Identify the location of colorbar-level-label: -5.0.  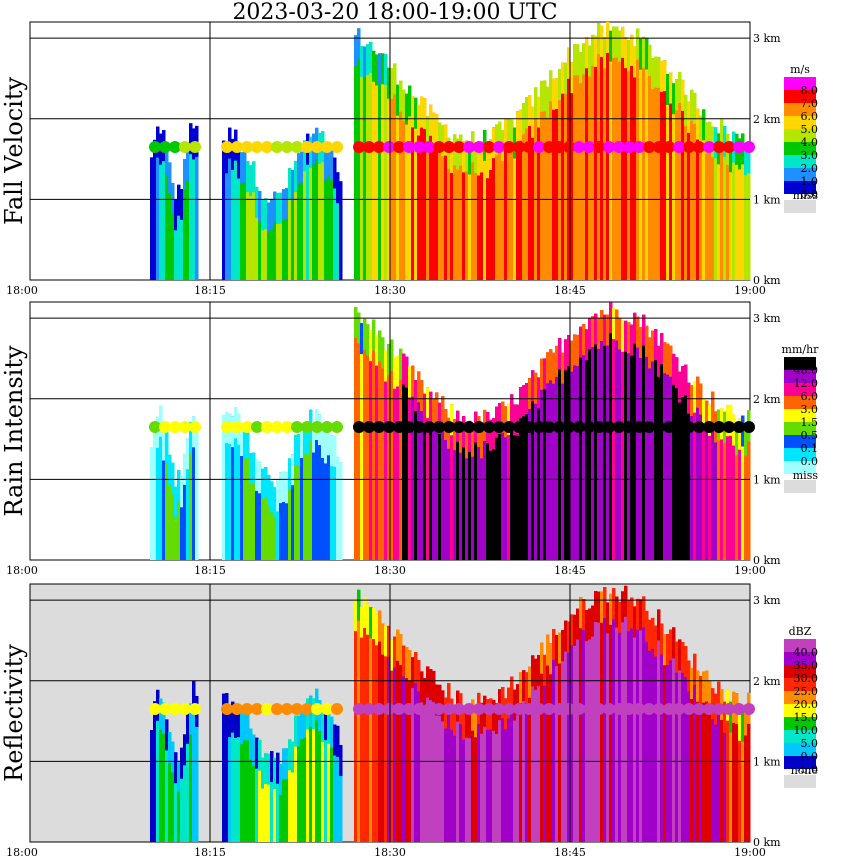
(807, 769).